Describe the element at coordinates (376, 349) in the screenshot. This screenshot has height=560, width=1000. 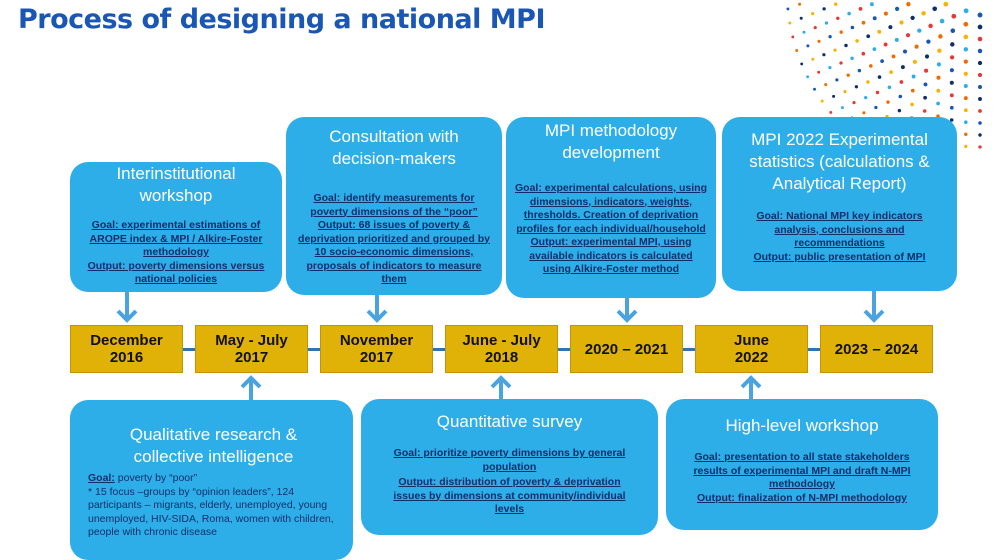
I see `timeline-date-november-2017: November 2017` at that location.